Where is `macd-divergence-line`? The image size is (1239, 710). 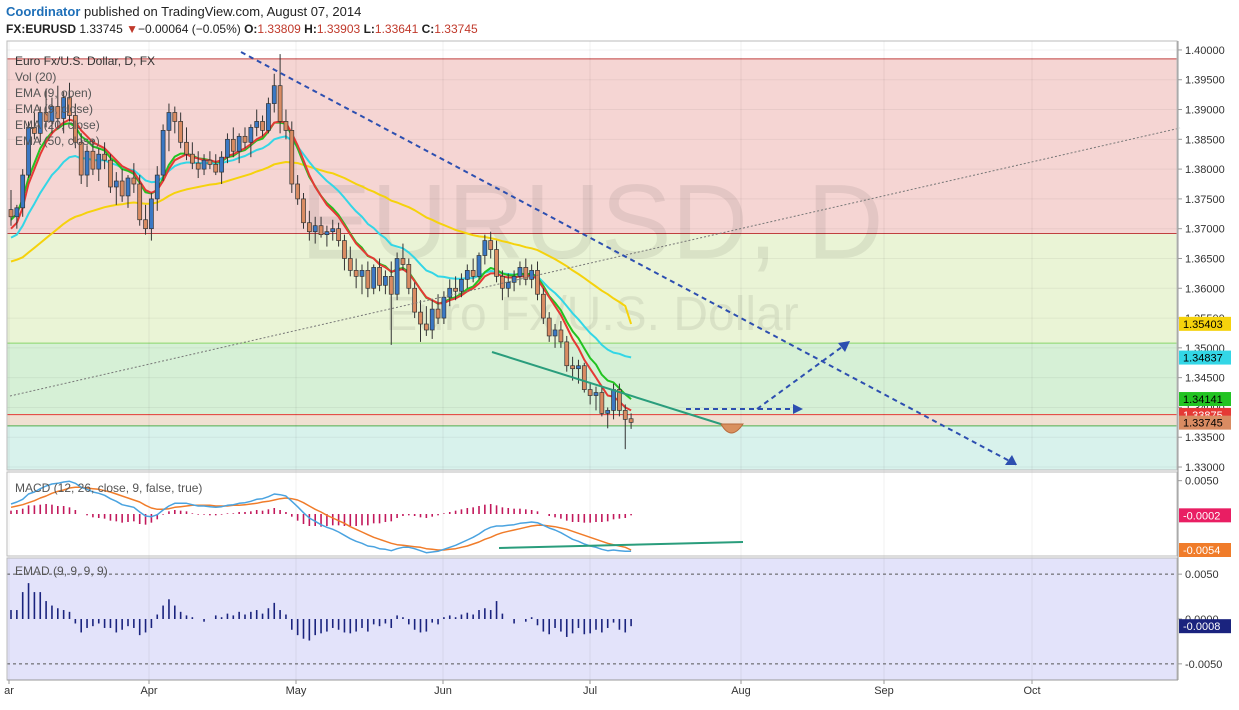 macd-divergence-line is located at coordinates (621, 545).